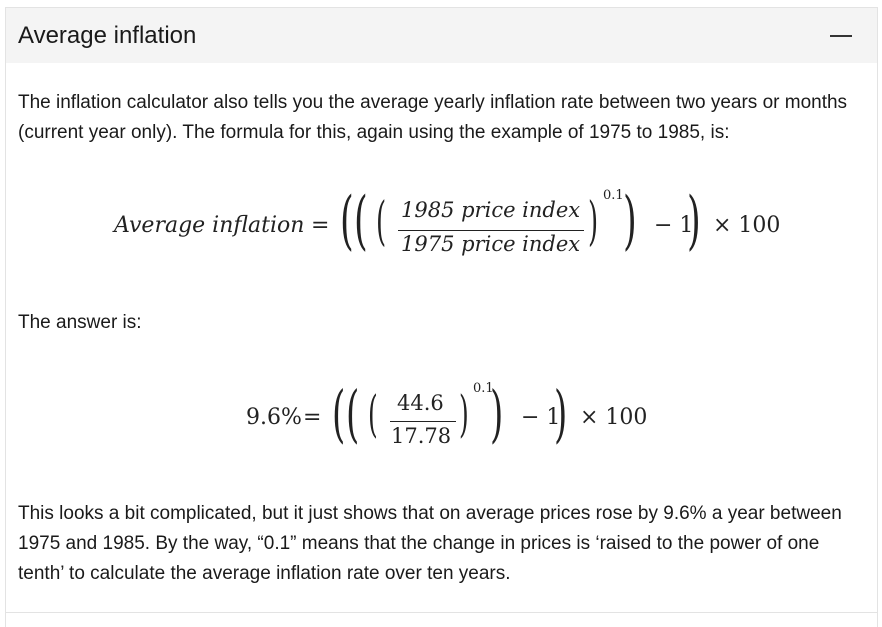 The image size is (882, 627). What do you see at coordinates (630, 221) in the screenshot?
I see `formula1-paren-close-middle: )` at bounding box center [630, 221].